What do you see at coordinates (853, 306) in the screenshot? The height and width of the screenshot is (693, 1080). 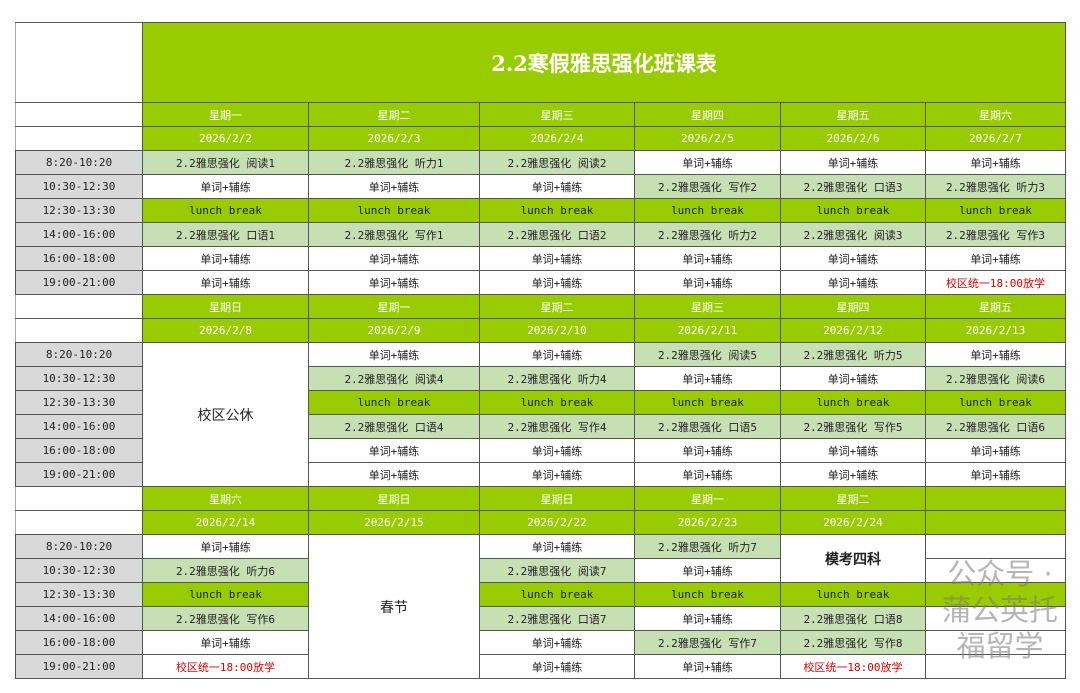 I see `weekday-header: 星期四` at bounding box center [853, 306].